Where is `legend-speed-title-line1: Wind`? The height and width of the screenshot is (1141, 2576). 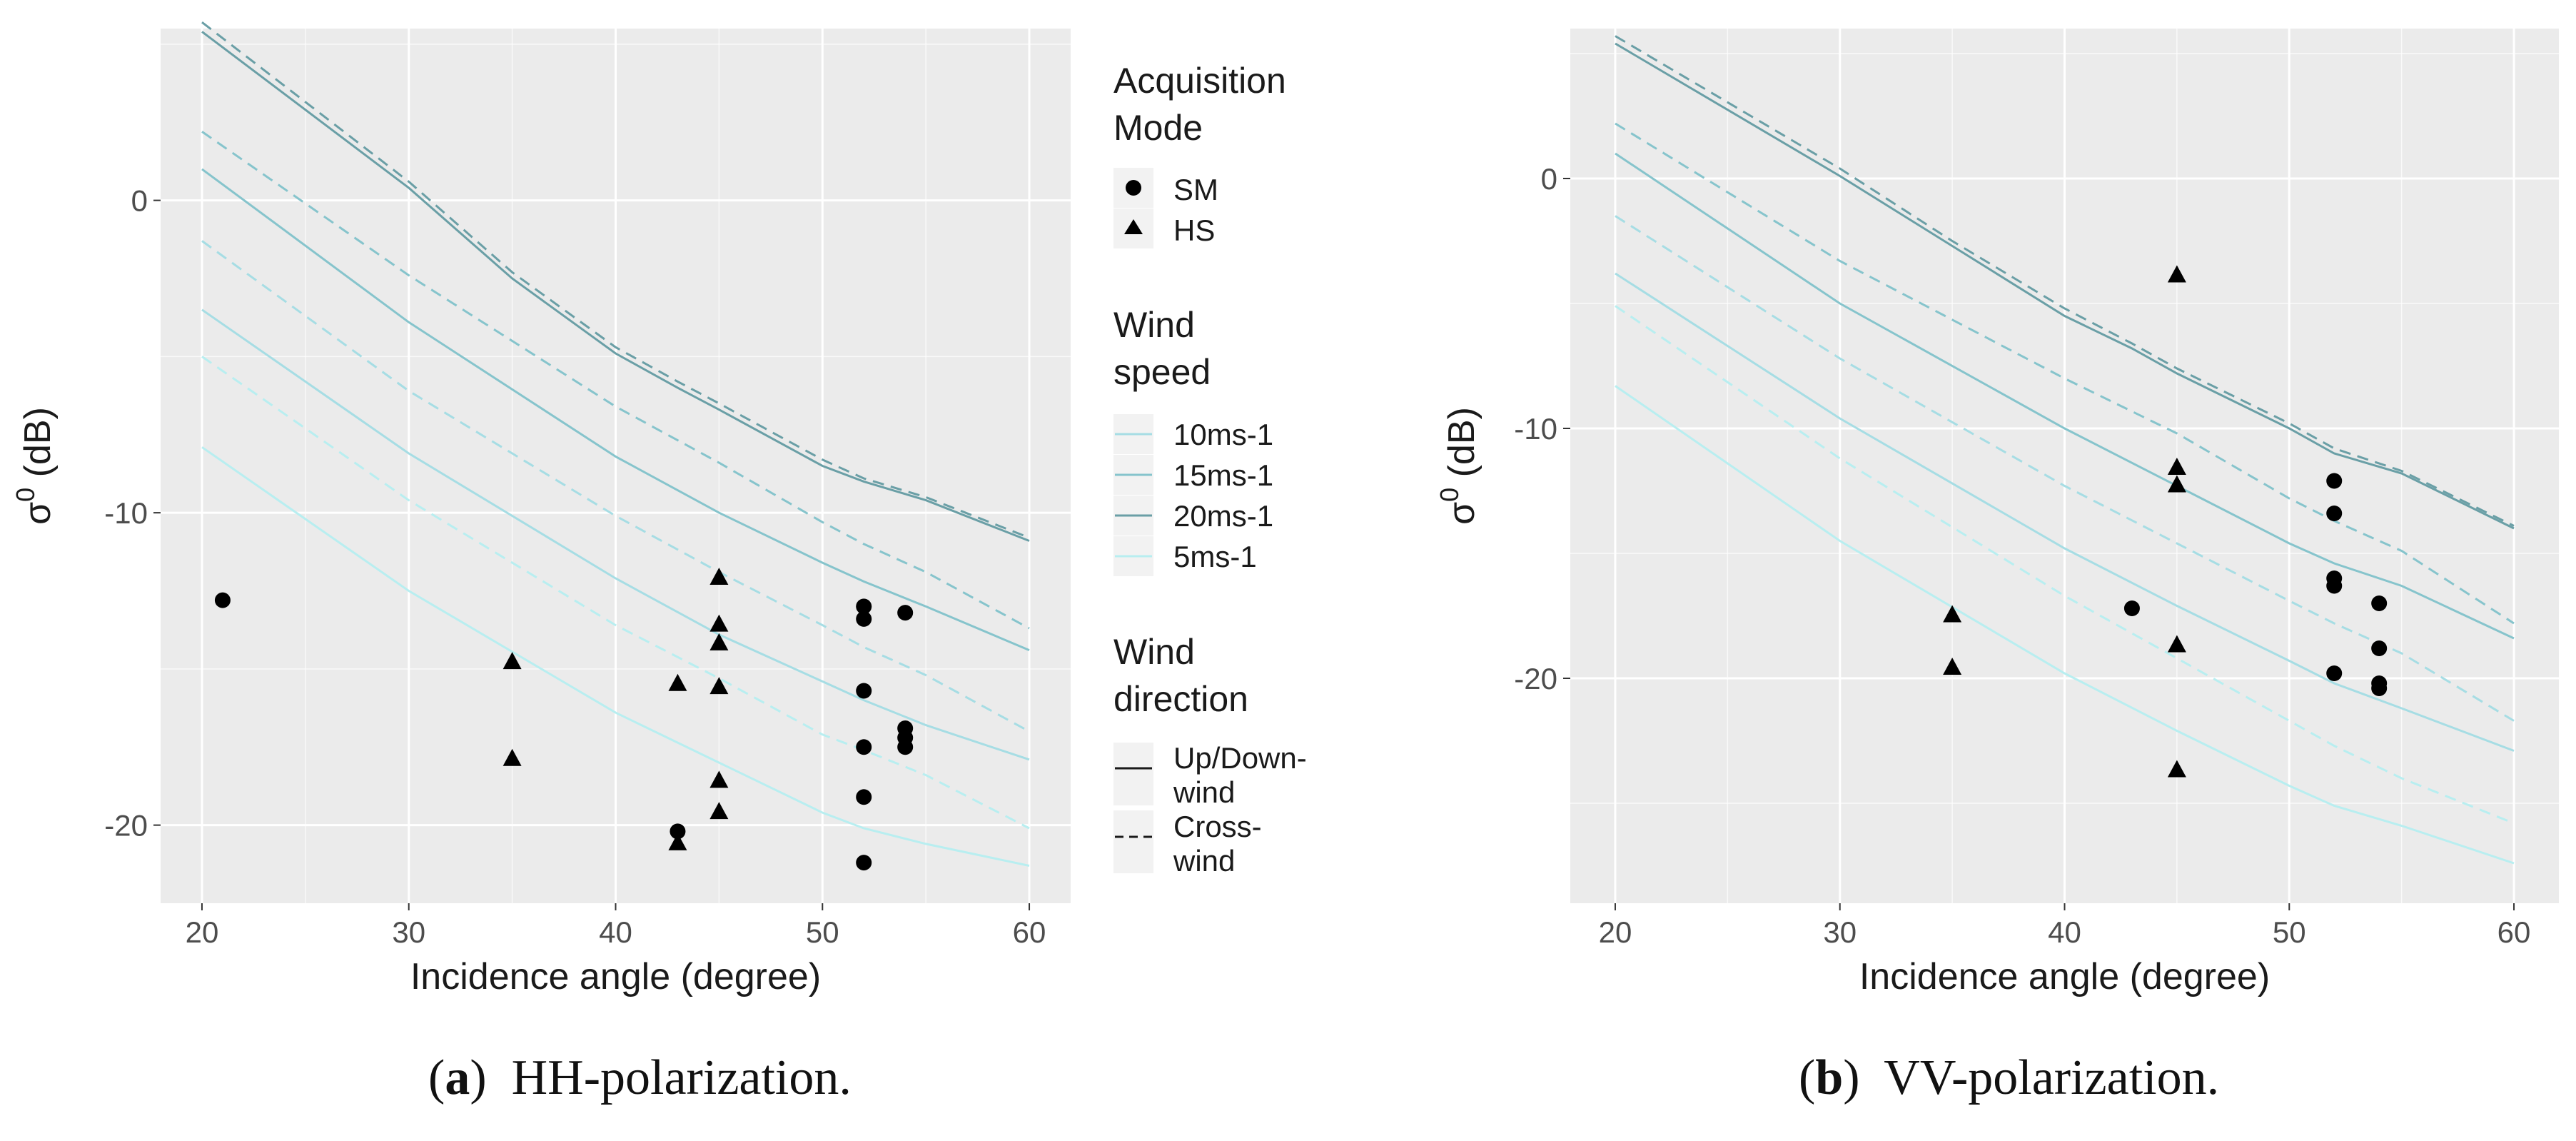 legend-speed-title-line1: Wind is located at coordinates (1154, 325).